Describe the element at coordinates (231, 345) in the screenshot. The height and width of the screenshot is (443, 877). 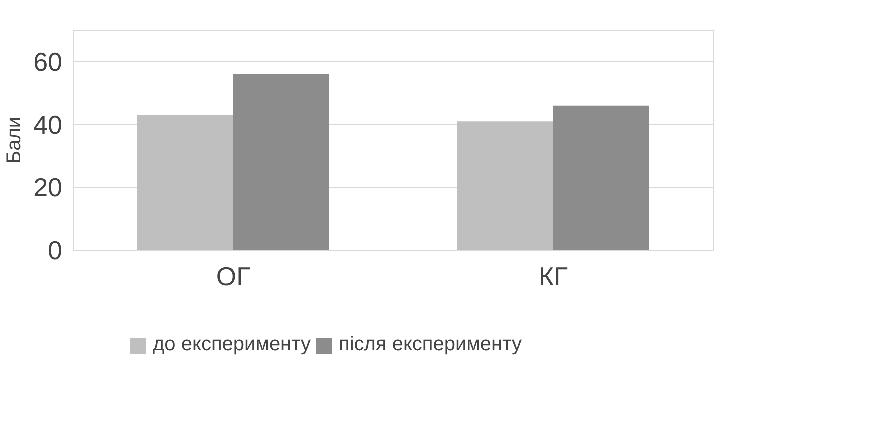
I see `legend-label: до експерименту` at that location.